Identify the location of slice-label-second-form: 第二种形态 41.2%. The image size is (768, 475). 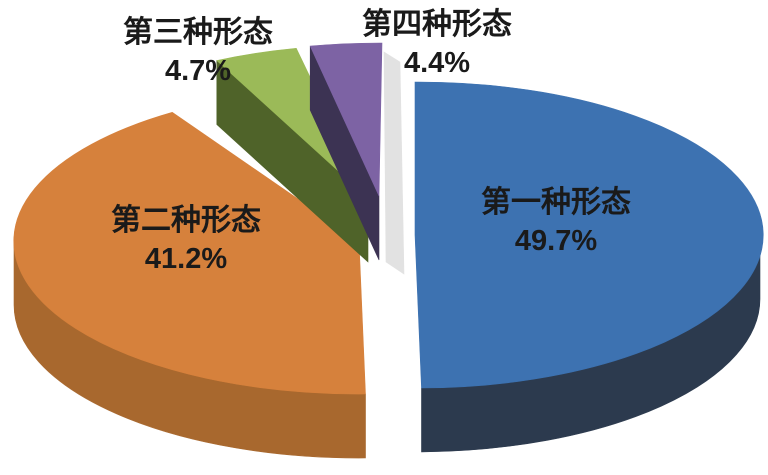
(186, 240).